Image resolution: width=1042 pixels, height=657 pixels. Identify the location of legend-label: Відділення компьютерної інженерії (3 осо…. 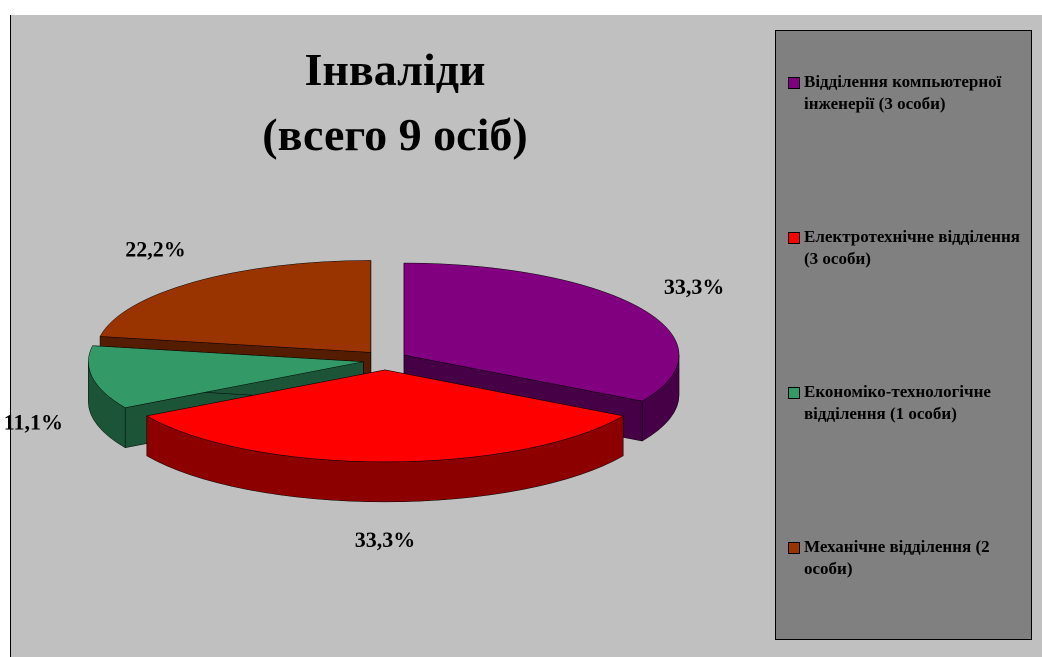
(903, 92).